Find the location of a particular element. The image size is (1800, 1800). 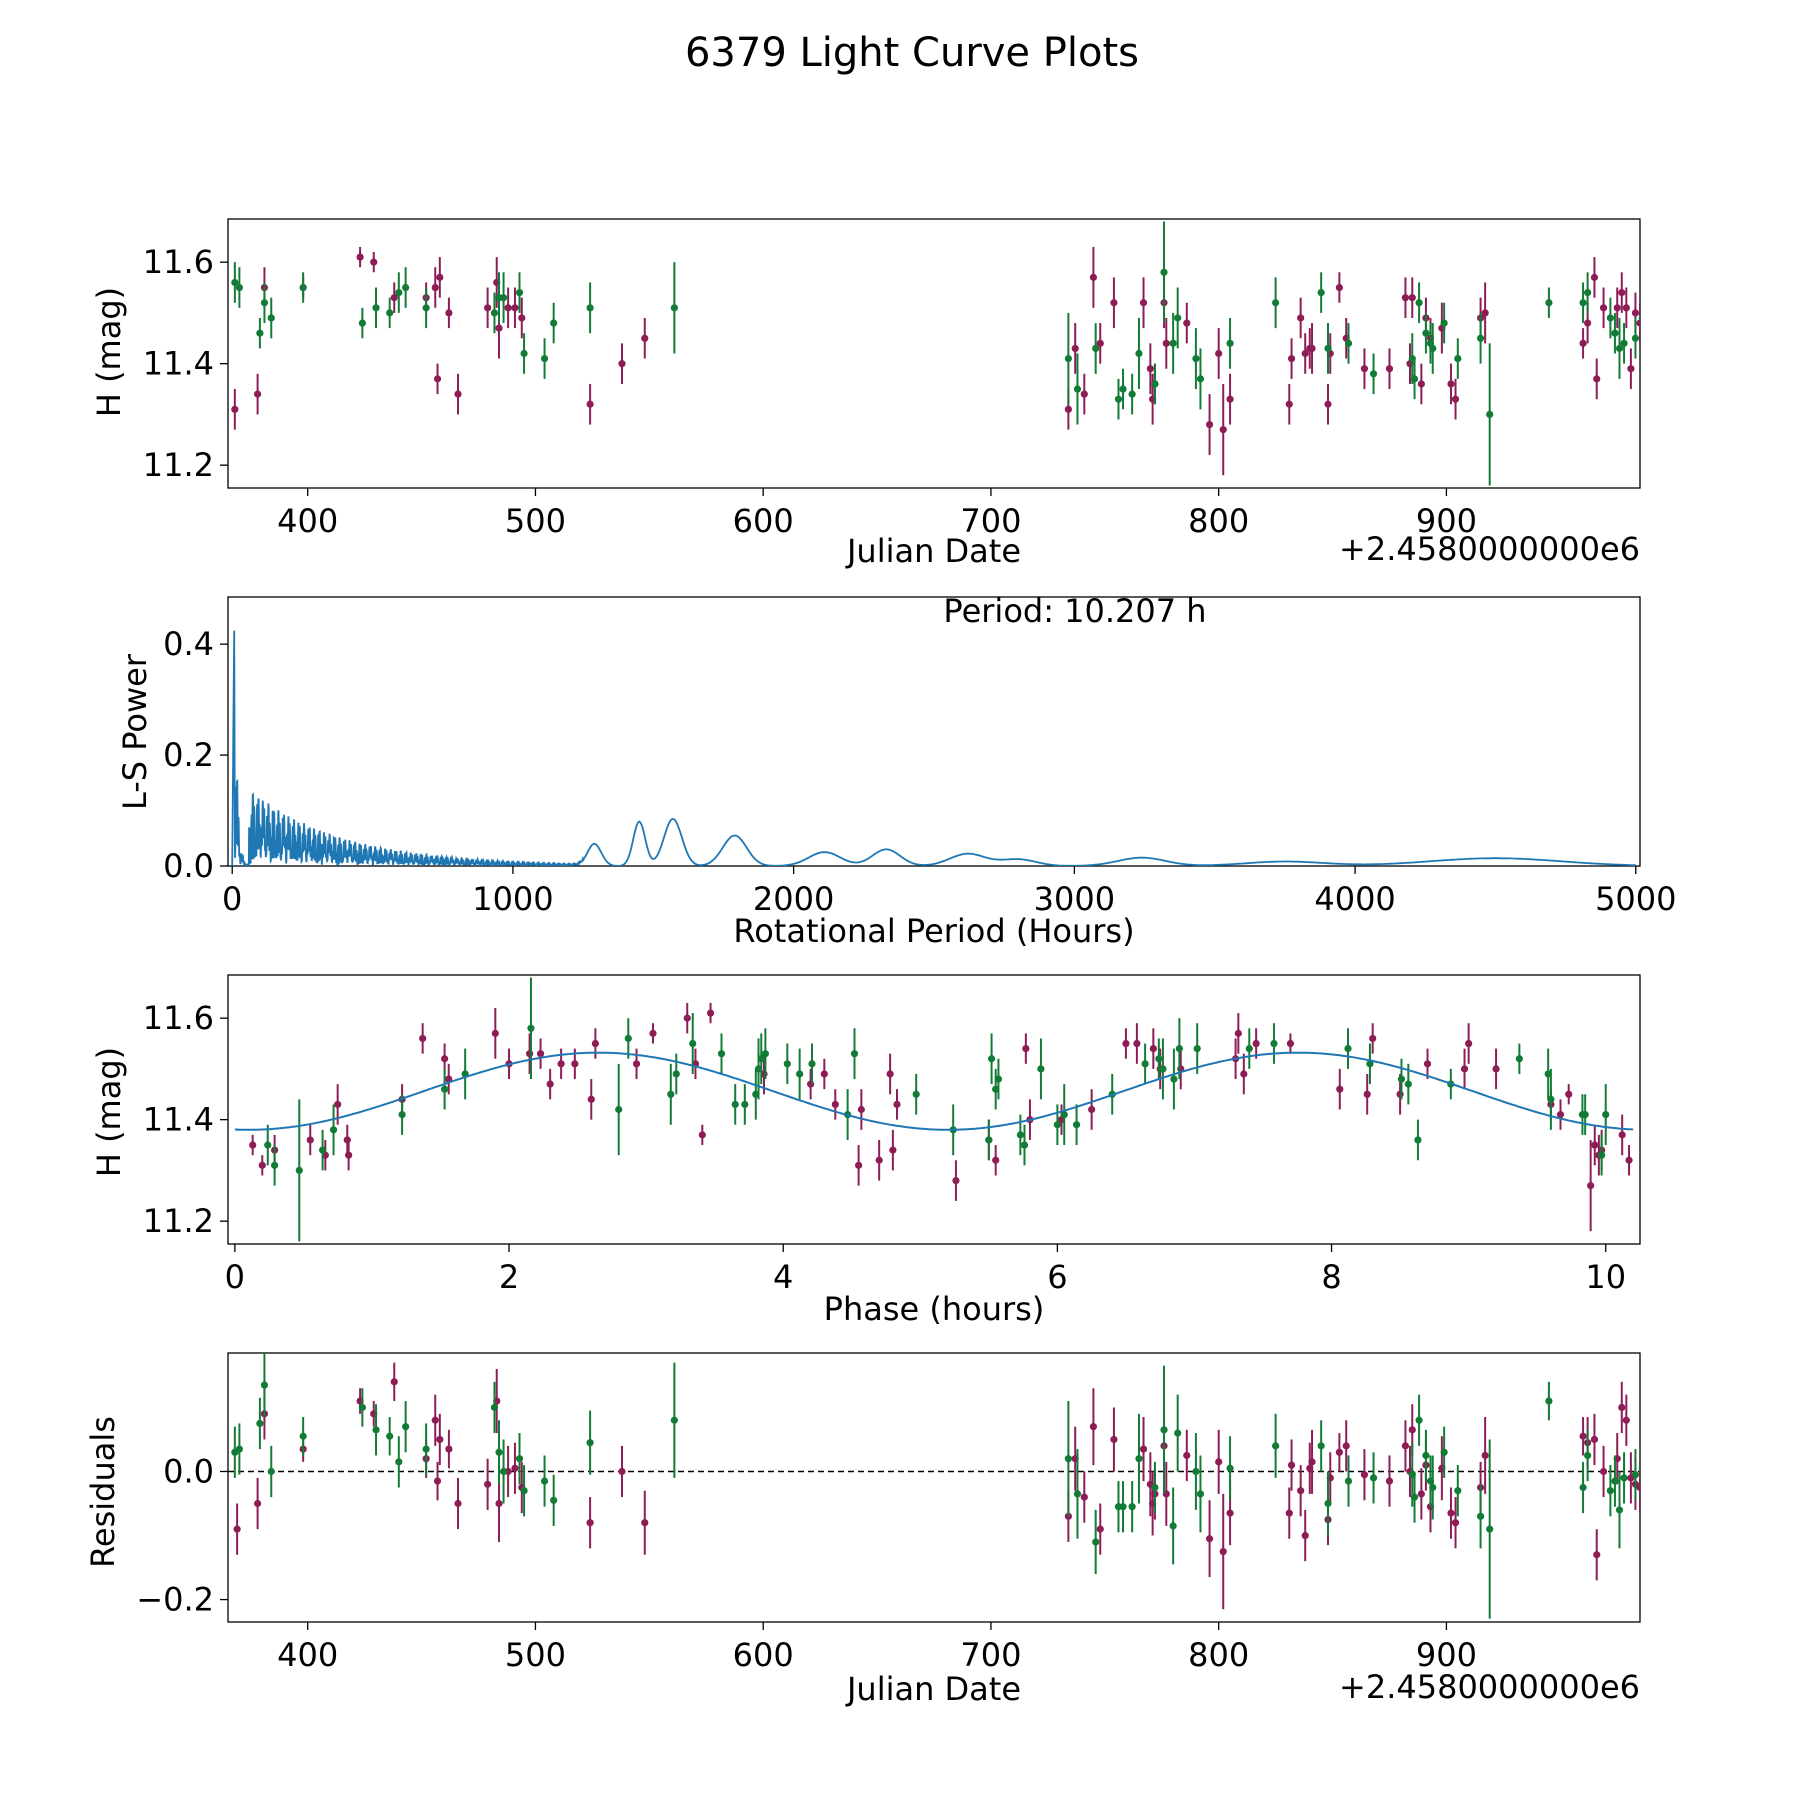

phased-y-tick-label: 11.6 is located at coordinates (178, 1018).